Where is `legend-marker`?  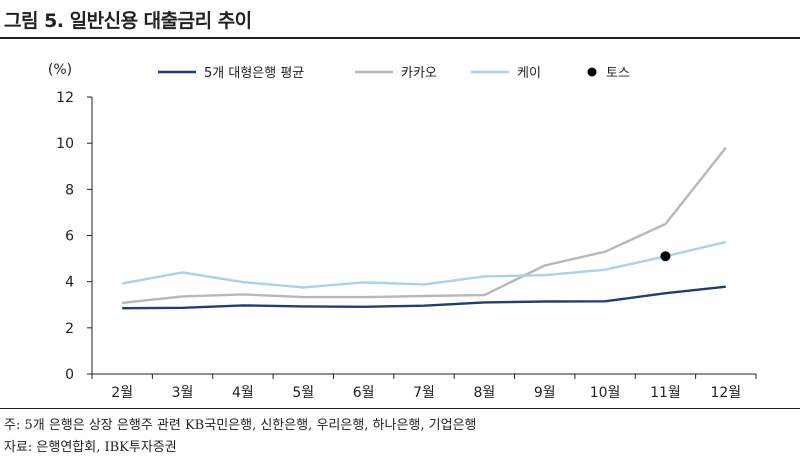
legend-marker is located at coordinates (592, 72).